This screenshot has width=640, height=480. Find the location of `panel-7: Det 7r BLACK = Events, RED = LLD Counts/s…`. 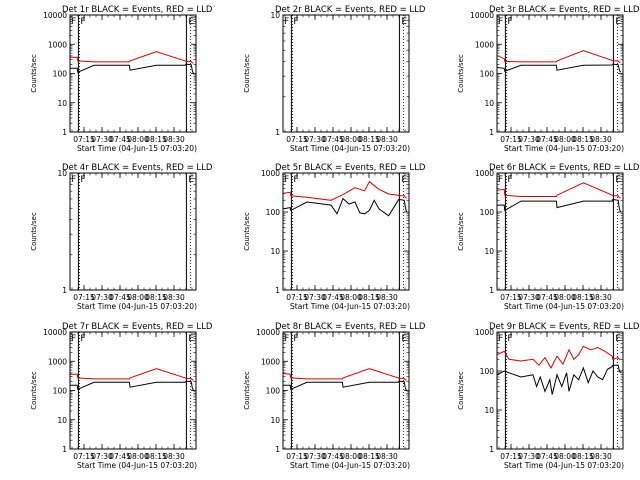

panel-7: Det 7r BLACK = Events, RED = LLD Counts/s… is located at coordinates (121, 396).